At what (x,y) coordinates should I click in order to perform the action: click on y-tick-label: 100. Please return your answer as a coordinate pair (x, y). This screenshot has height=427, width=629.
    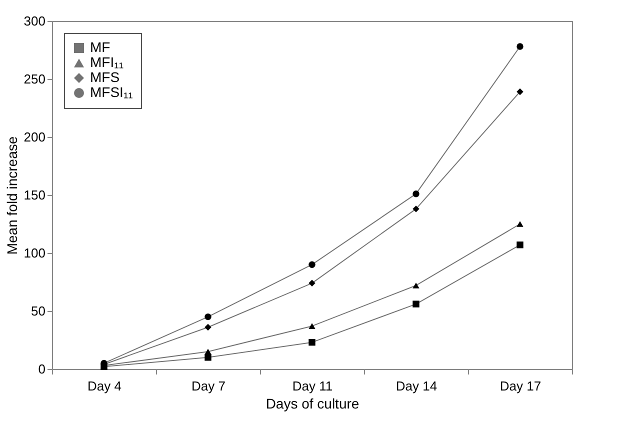
    Looking at the image, I should click on (35, 253).